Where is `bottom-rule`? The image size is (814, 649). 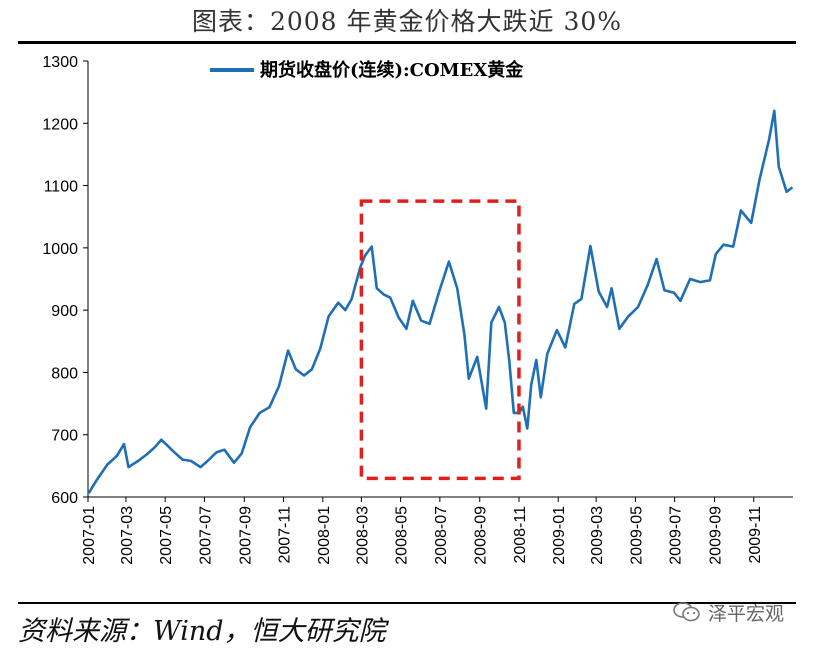 bottom-rule is located at coordinates (407, 603).